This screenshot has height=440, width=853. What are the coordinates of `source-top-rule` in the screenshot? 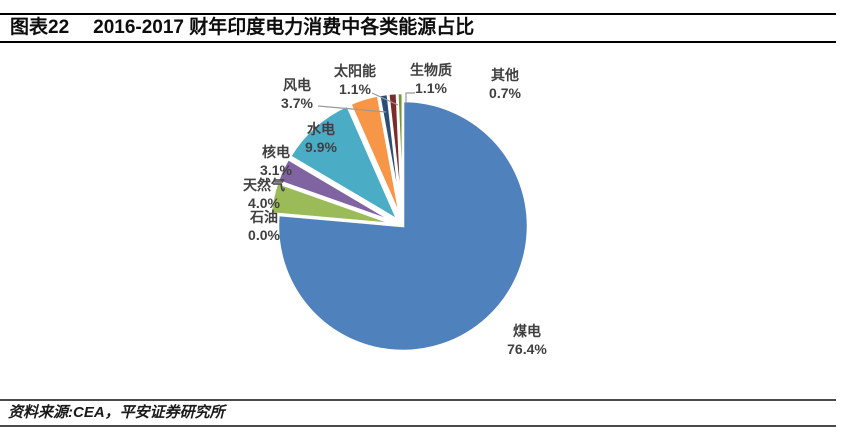 It's located at (418, 400).